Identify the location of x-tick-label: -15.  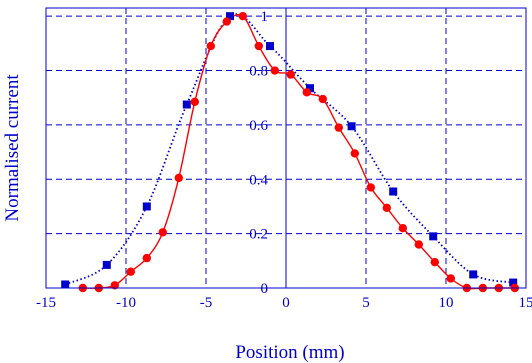
(46, 303).